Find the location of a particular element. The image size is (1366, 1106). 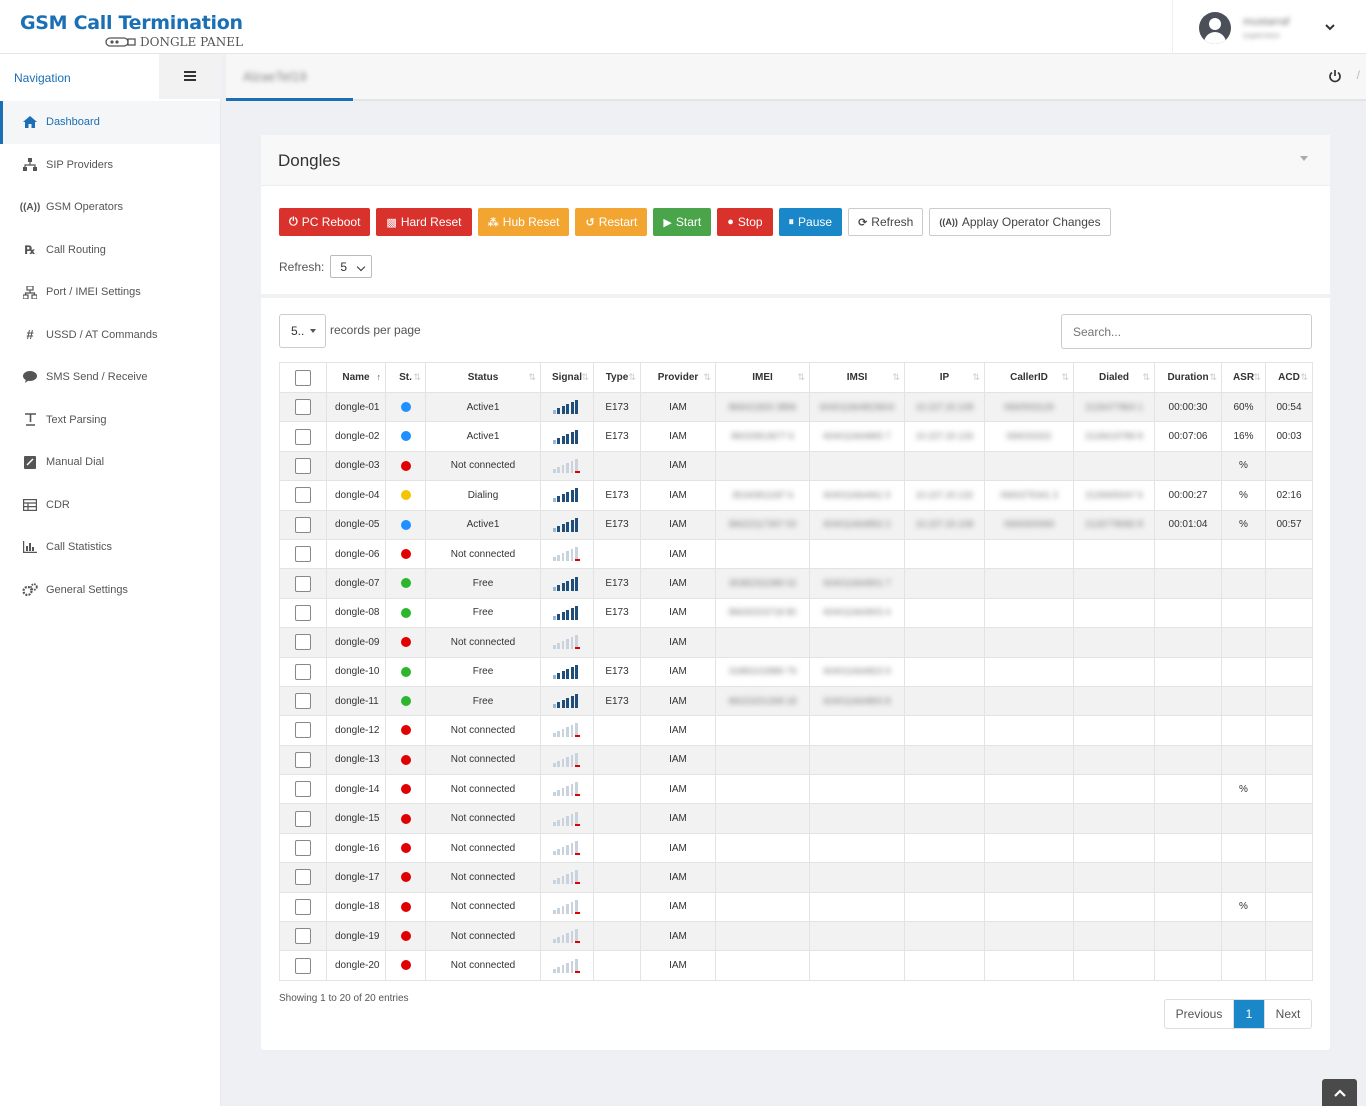

sidebar-item-cdr: CDR is located at coordinates (110, 505).